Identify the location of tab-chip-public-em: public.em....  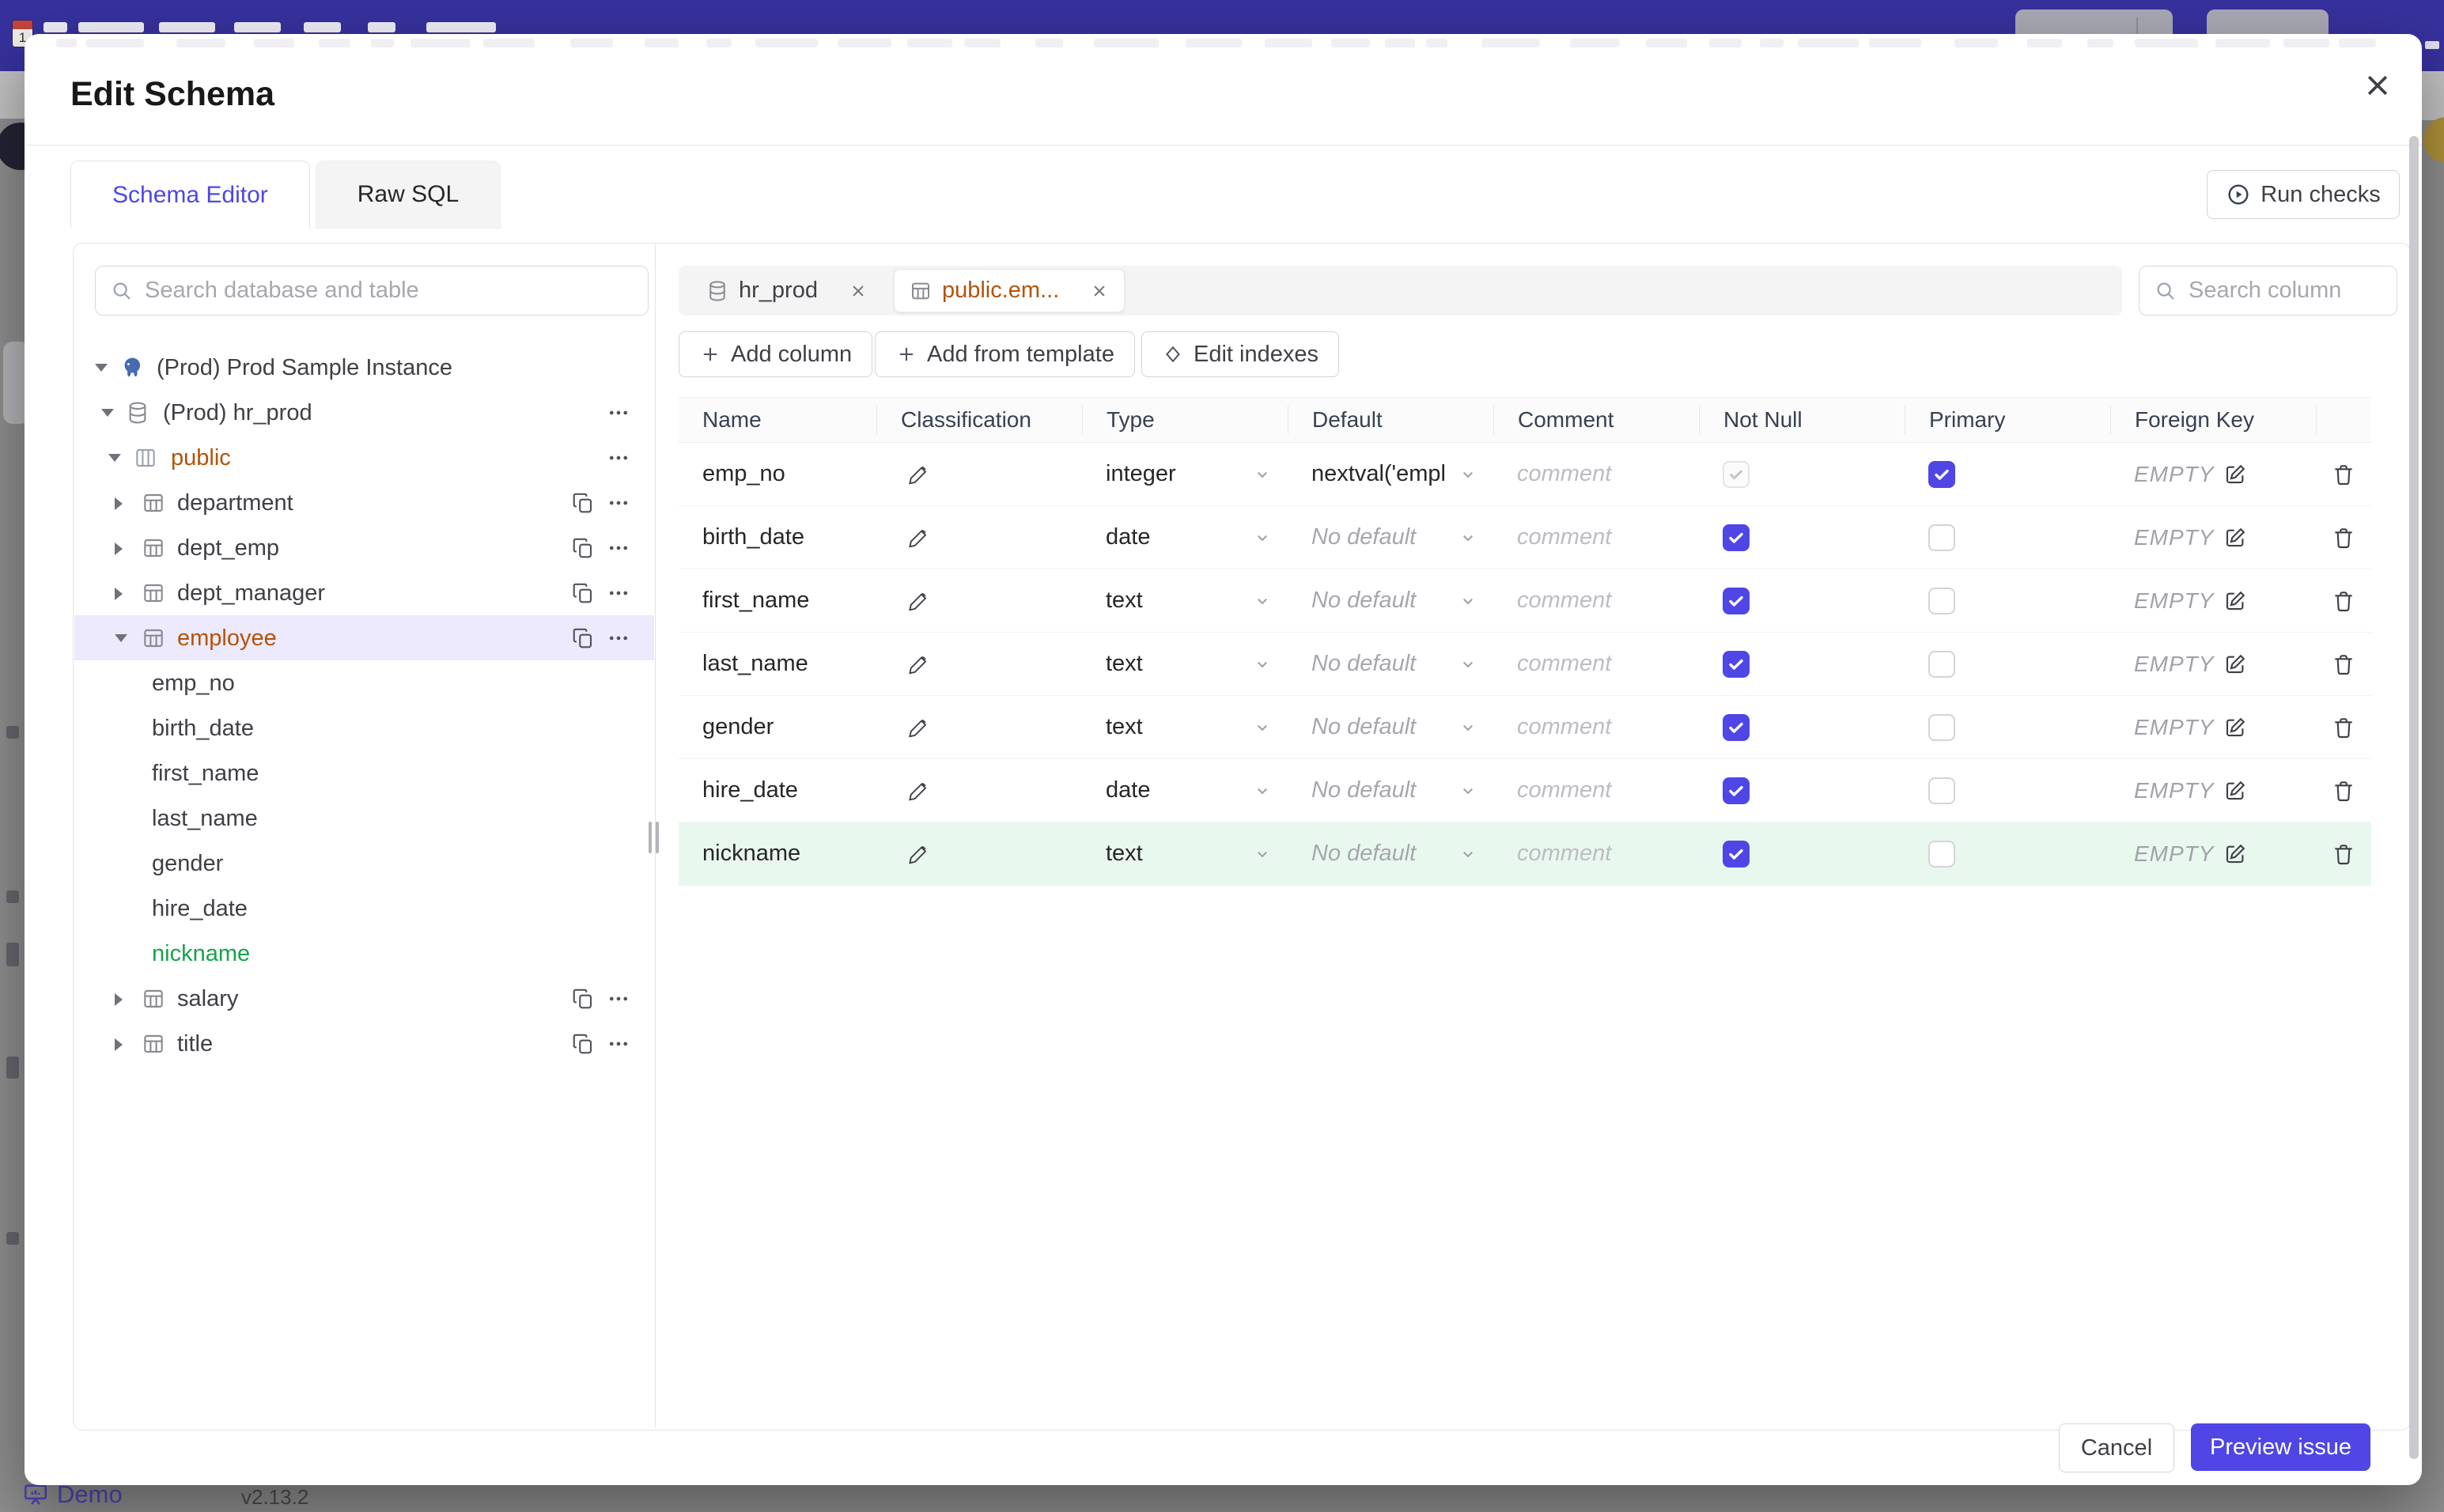
(1009, 291).